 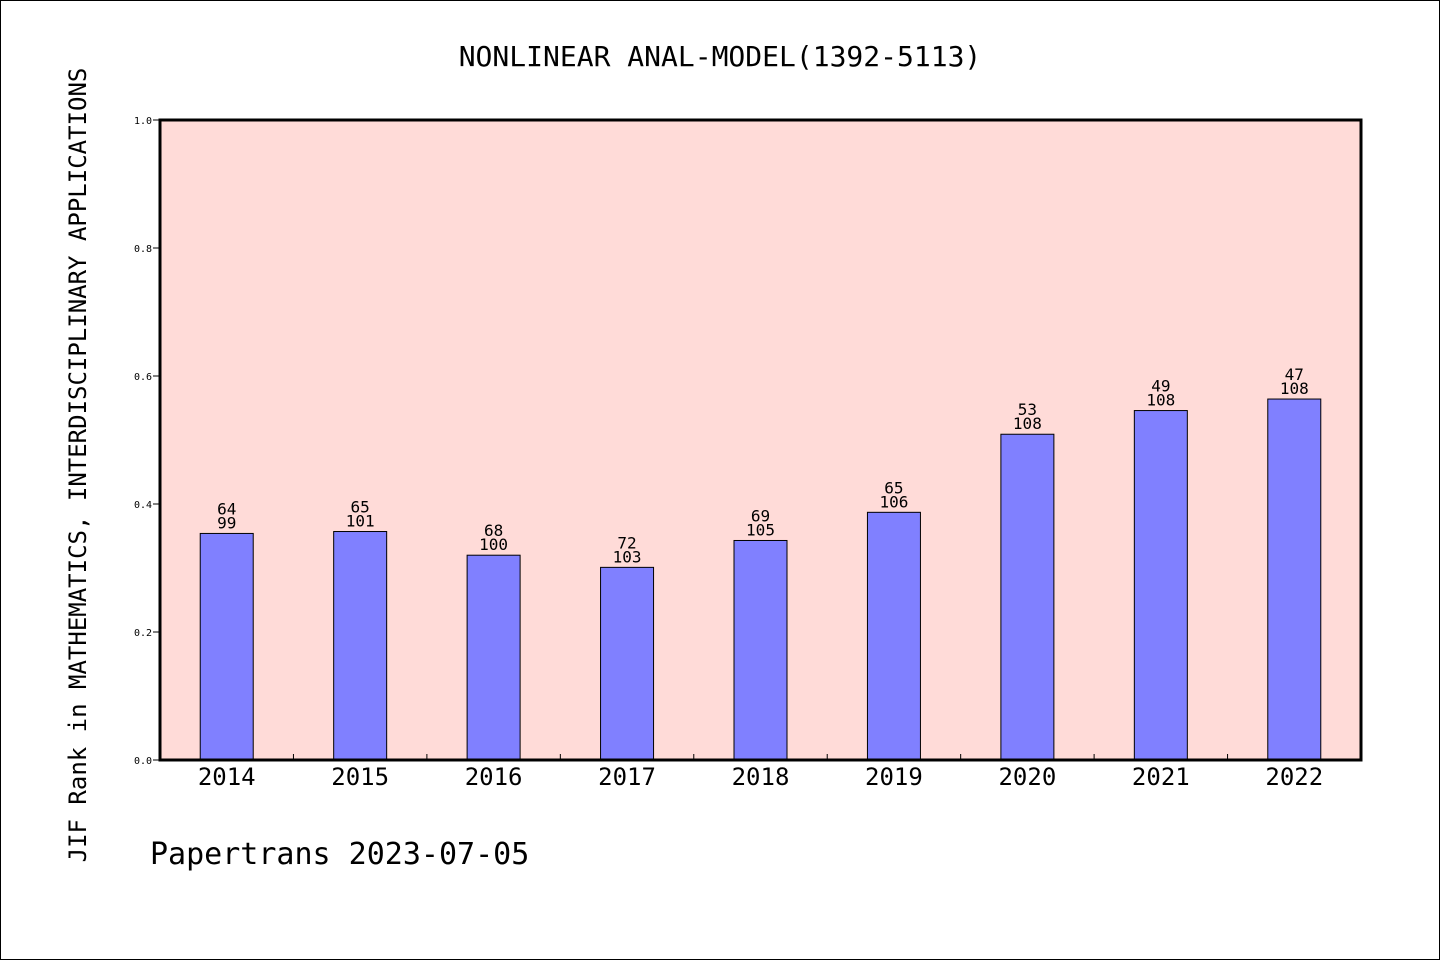 I want to click on x-tick-label: 2021, so click(x=1161, y=777).